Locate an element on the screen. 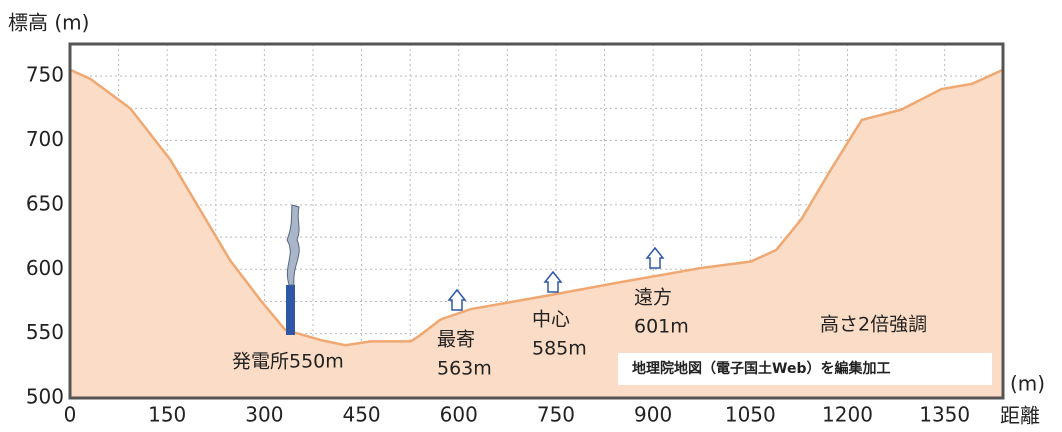  annotation: 563m is located at coordinates (464, 369).